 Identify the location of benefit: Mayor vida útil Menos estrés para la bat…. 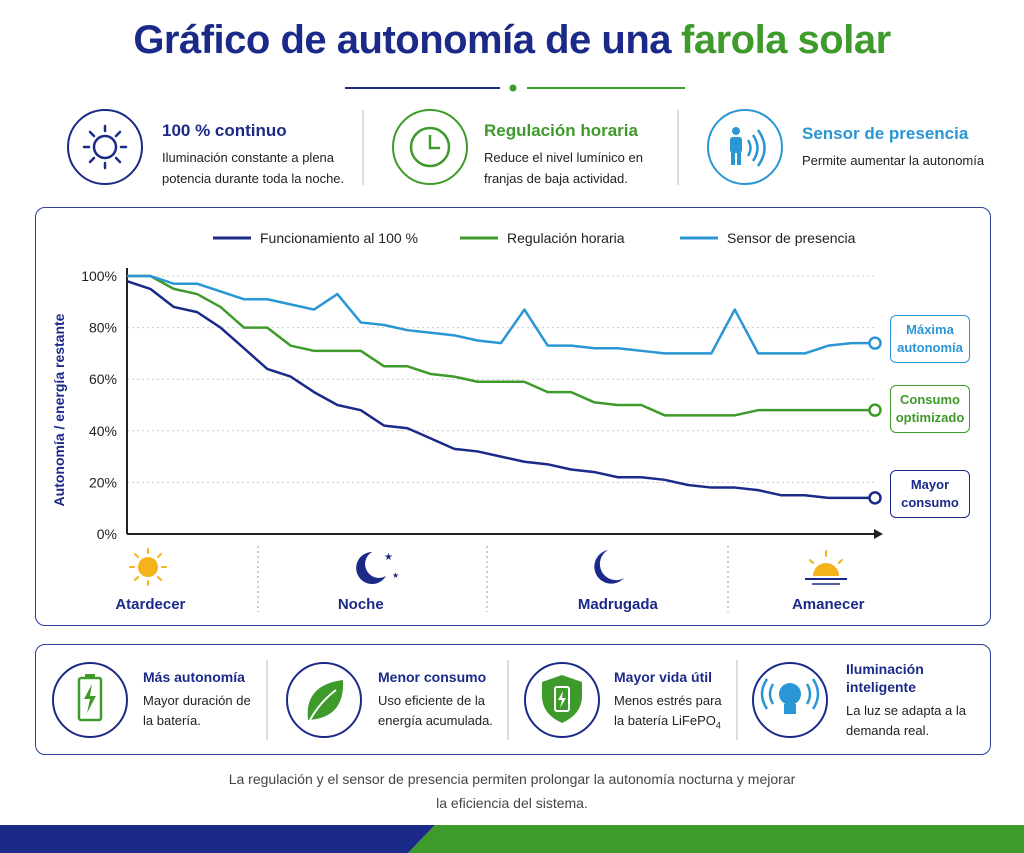
(673, 702).